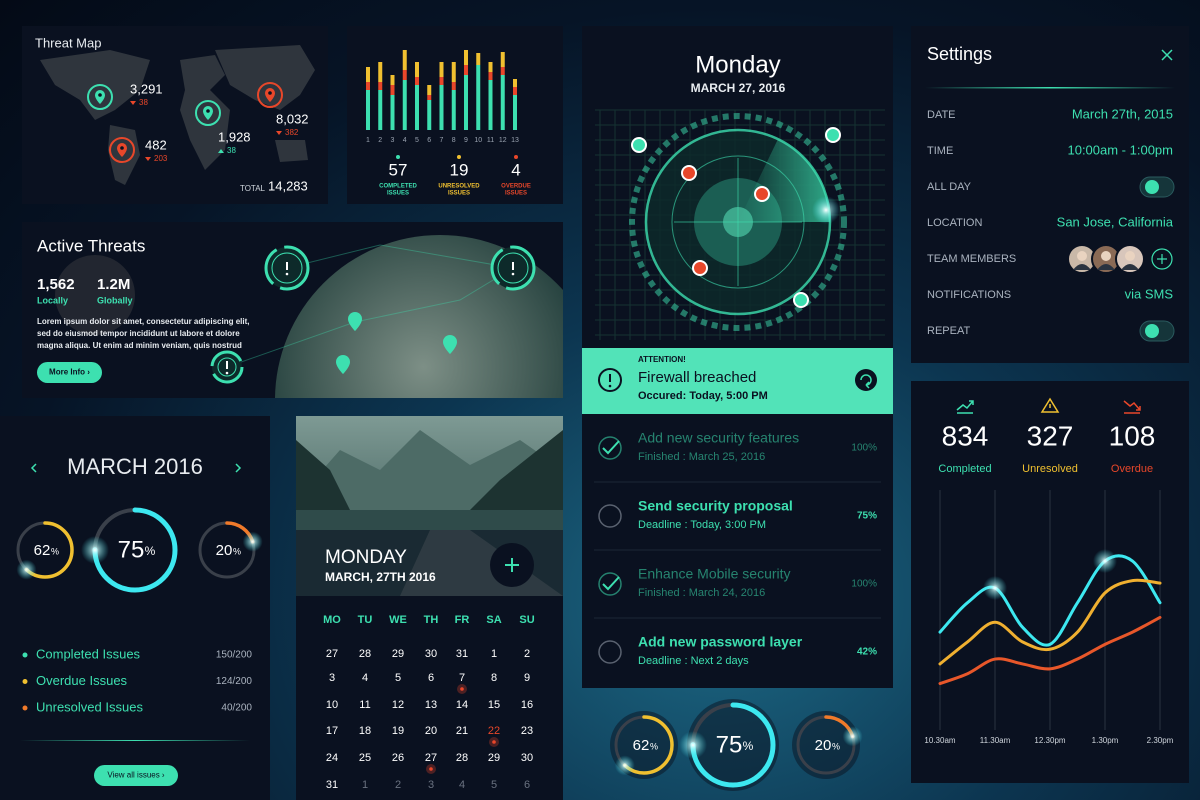  Describe the element at coordinates (135, 466) in the screenshot. I see `month-title: MARCH 2016` at that location.